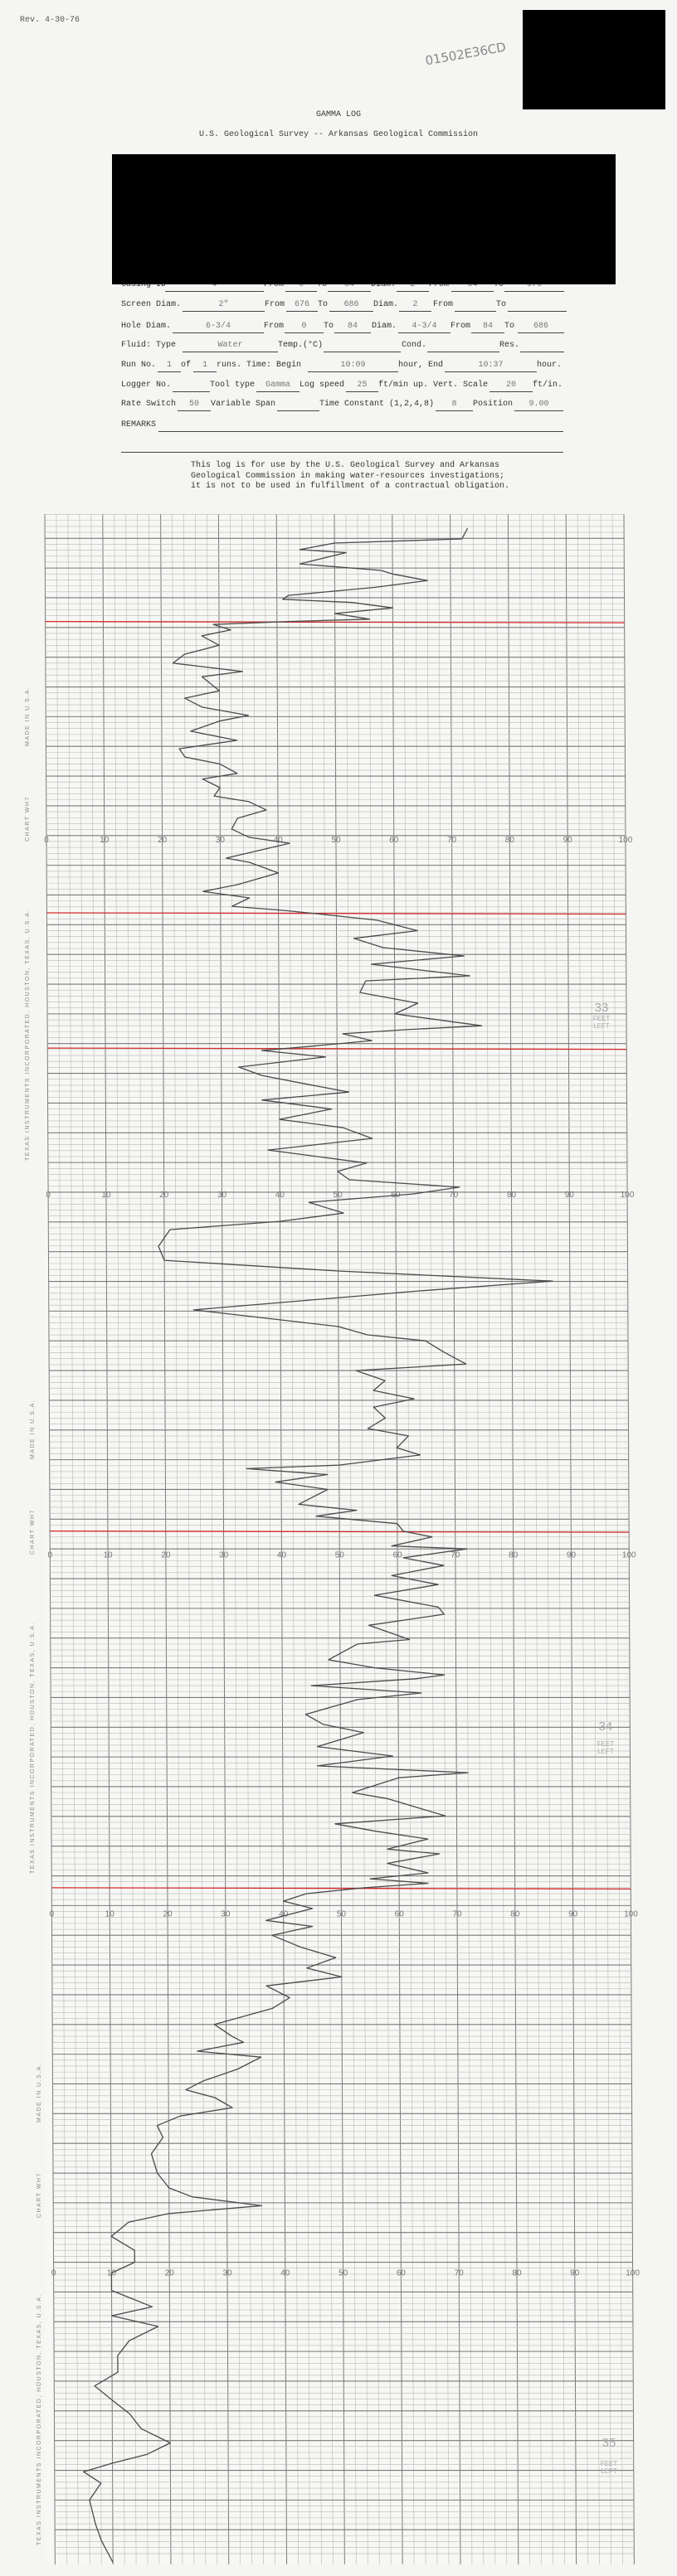 Image resolution: width=677 pixels, height=2576 pixels. I want to click on form-field-label: hour., so click(550, 365).